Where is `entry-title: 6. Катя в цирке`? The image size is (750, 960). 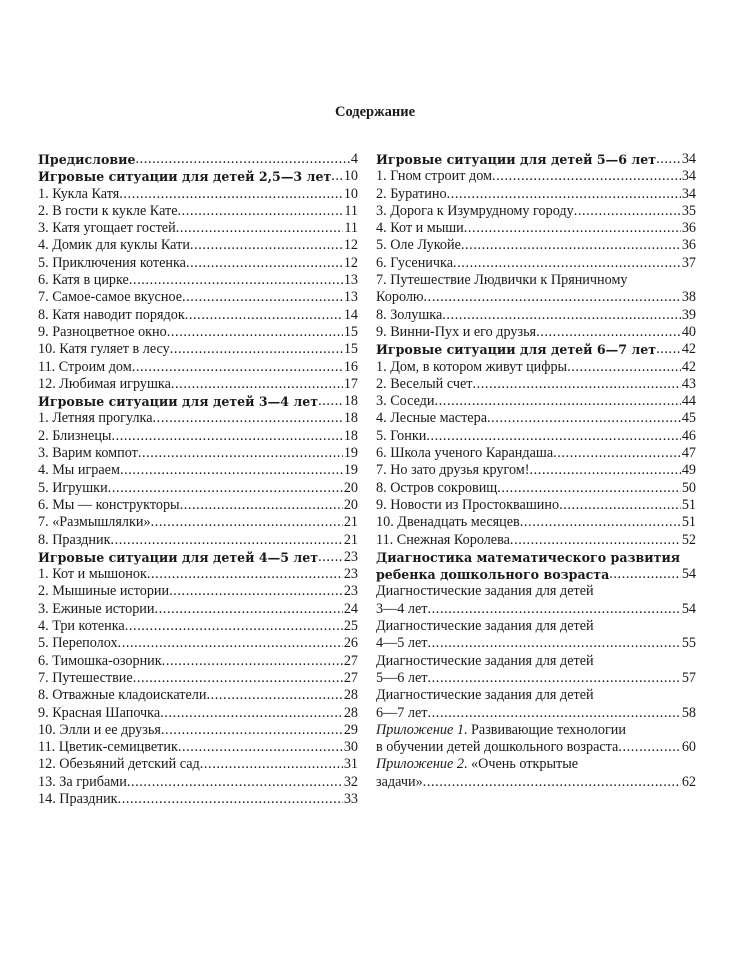 entry-title: 6. Катя в цирке is located at coordinates (83, 280).